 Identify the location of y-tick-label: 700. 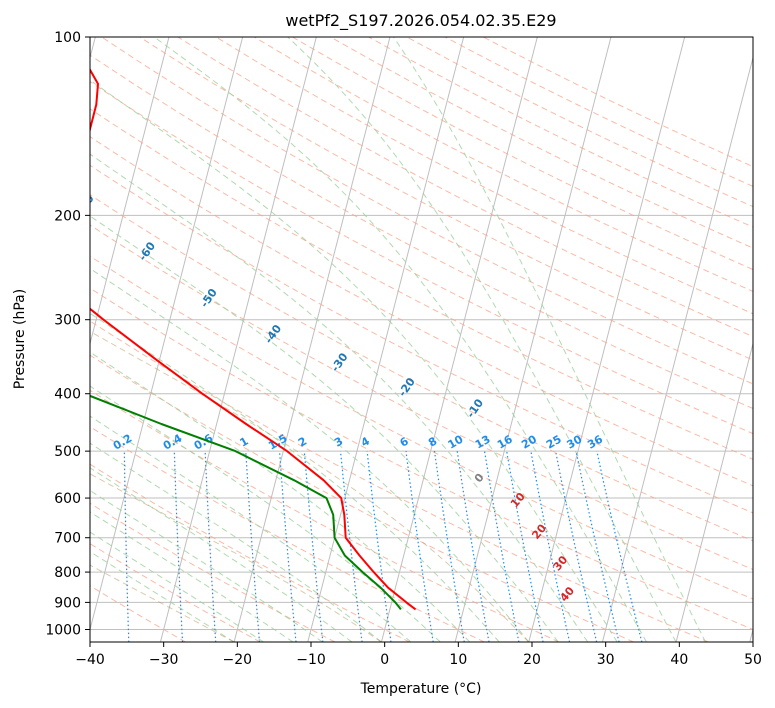
(67, 539).